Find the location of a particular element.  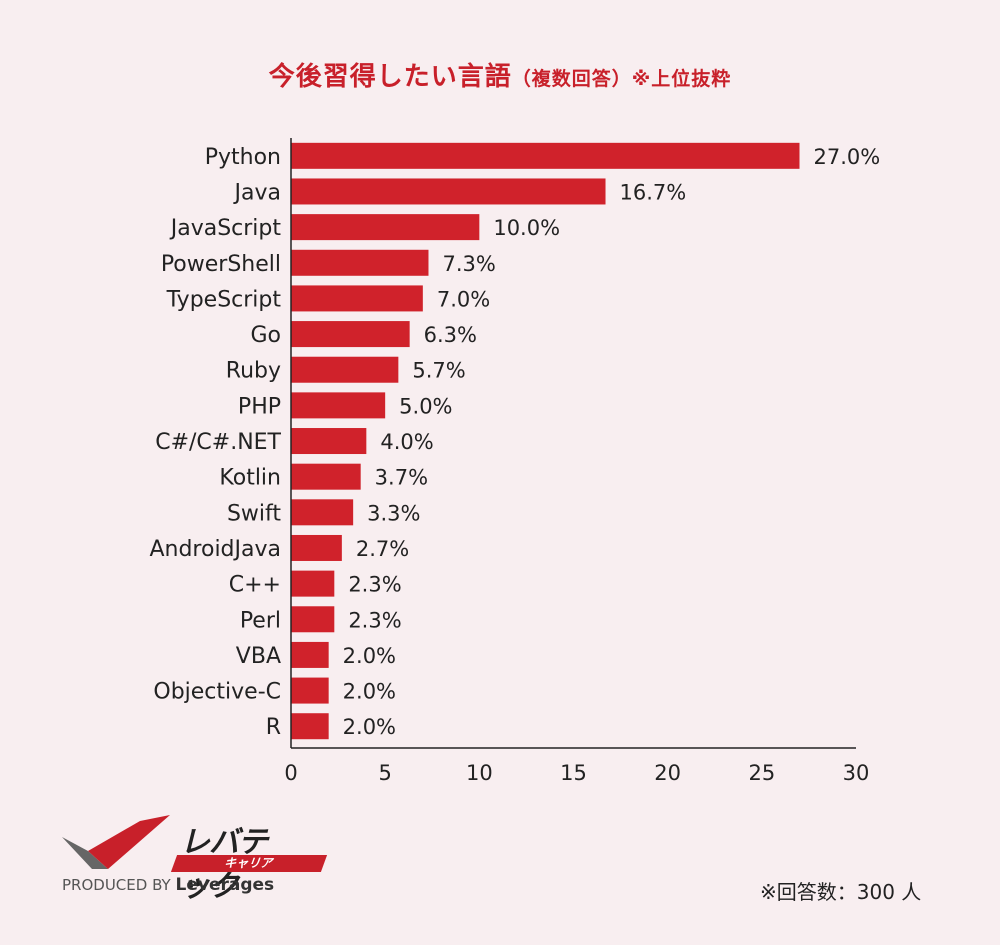

category-label: AndroidJava is located at coordinates (215, 549).